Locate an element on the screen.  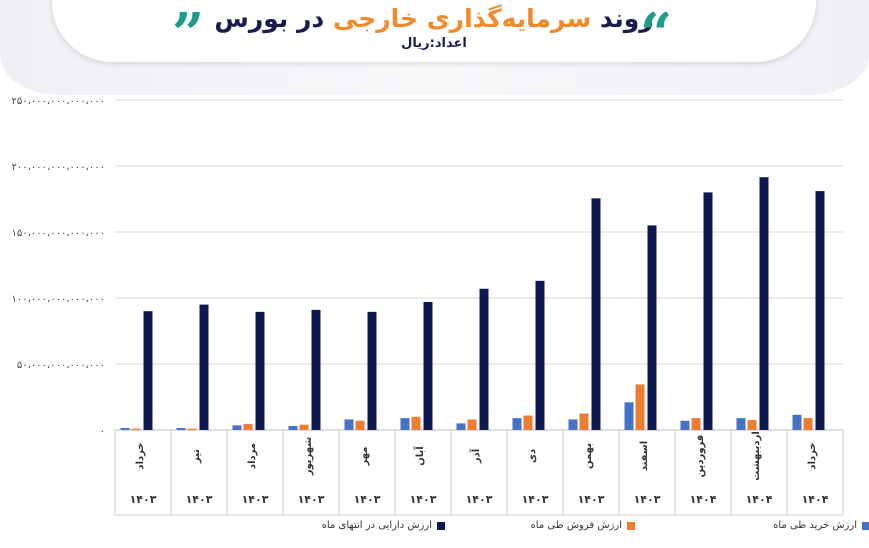
legend-label: ارزش خرید طی ماه is located at coordinates (815, 525).